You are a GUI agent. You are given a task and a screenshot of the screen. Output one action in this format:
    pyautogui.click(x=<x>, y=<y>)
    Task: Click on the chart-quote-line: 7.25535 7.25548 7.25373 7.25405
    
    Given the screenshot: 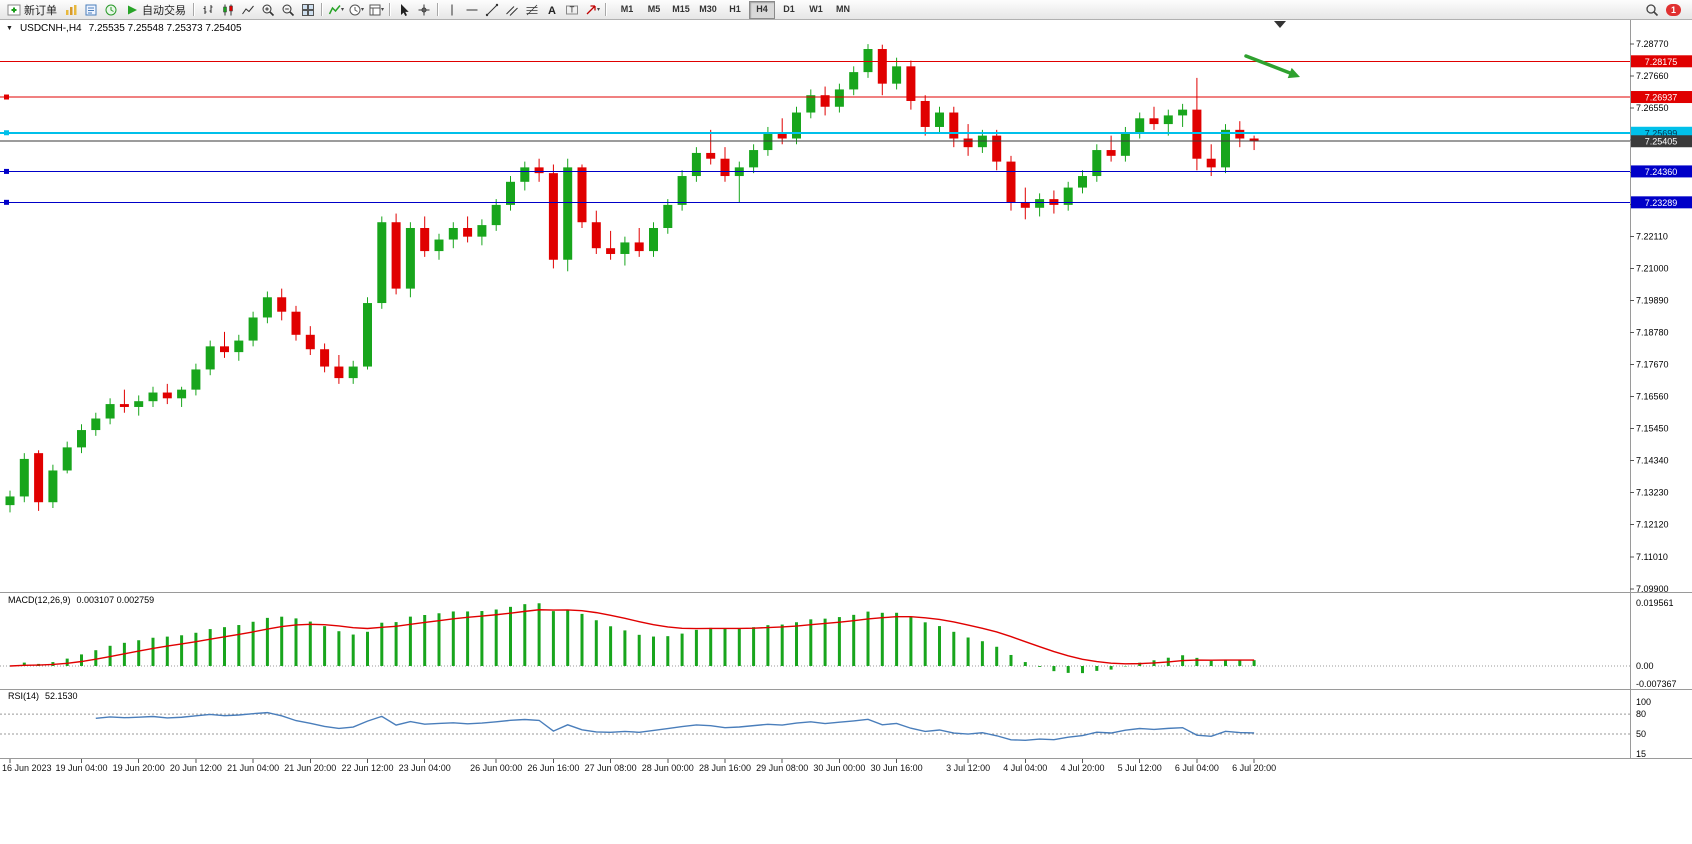 What is the action you would take?
    pyautogui.click(x=165, y=28)
    